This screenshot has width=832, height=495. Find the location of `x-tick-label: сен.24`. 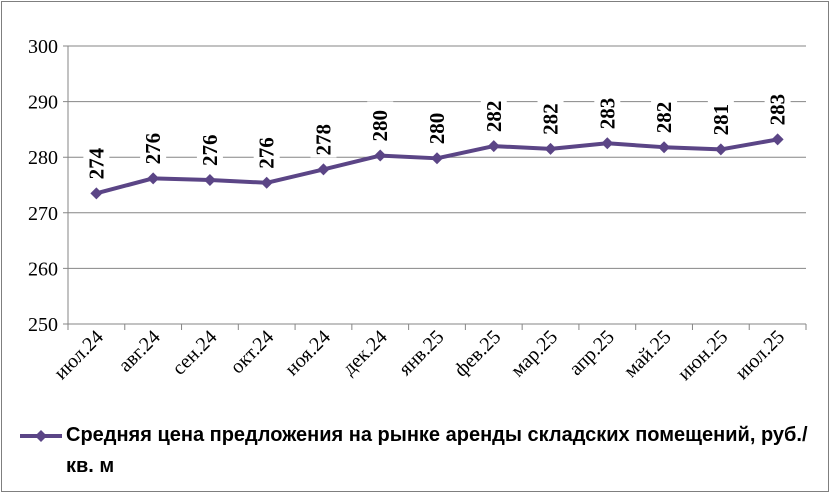

x-tick-label: сен.24 is located at coordinates (195, 353).